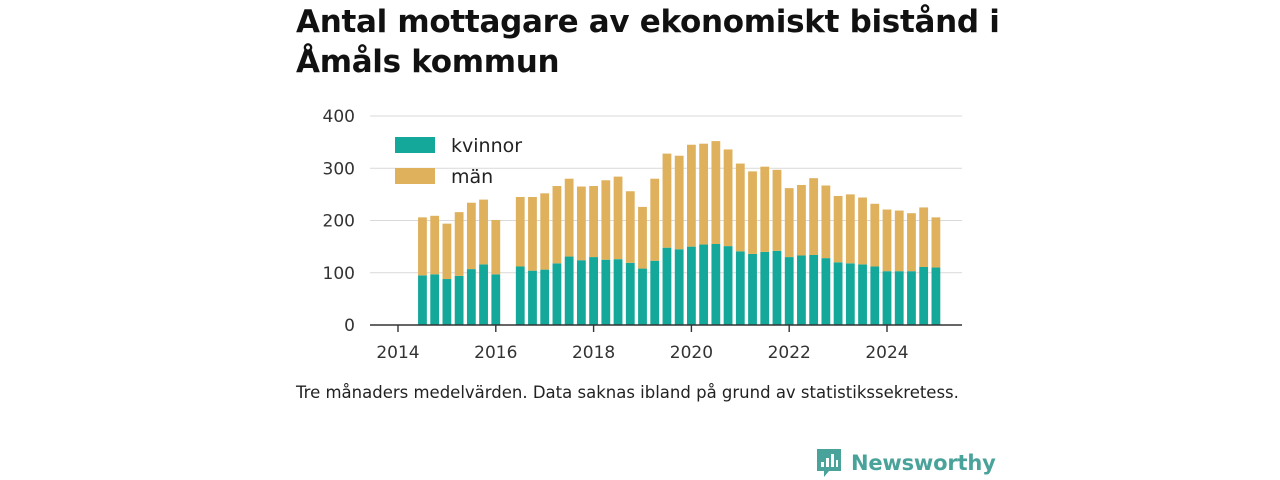  What do you see at coordinates (349, 326) in the screenshot?
I see `y-tick-label: 0` at bounding box center [349, 326].